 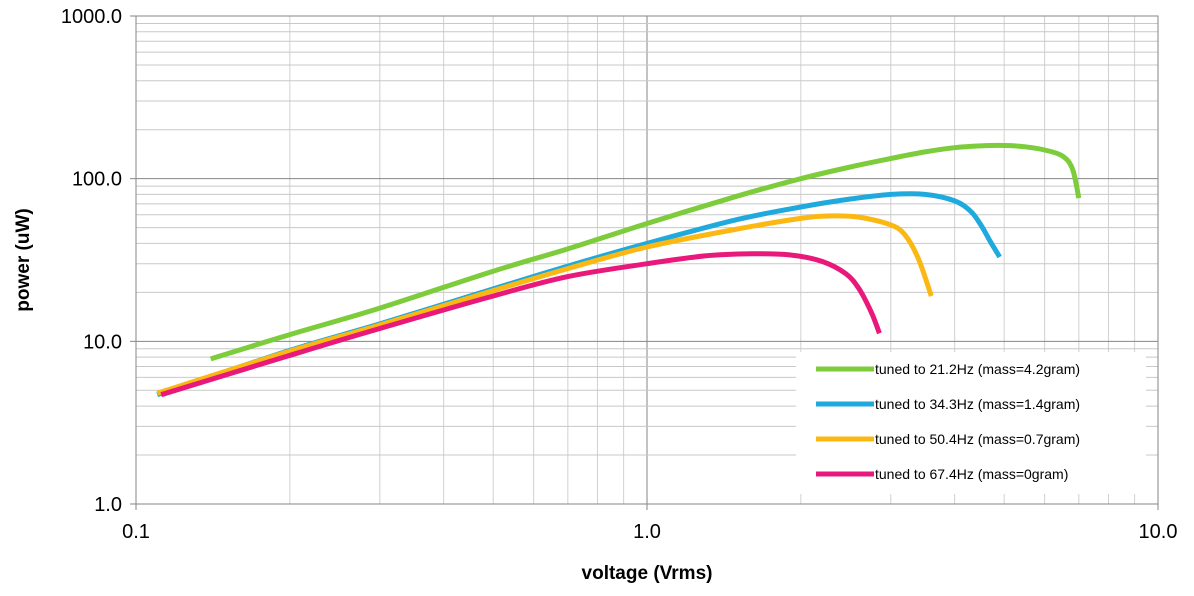 What do you see at coordinates (977, 404) in the screenshot?
I see `legend-label-2: tuned to 34.3Hz (mass=1.4gram)` at bounding box center [977, 404].